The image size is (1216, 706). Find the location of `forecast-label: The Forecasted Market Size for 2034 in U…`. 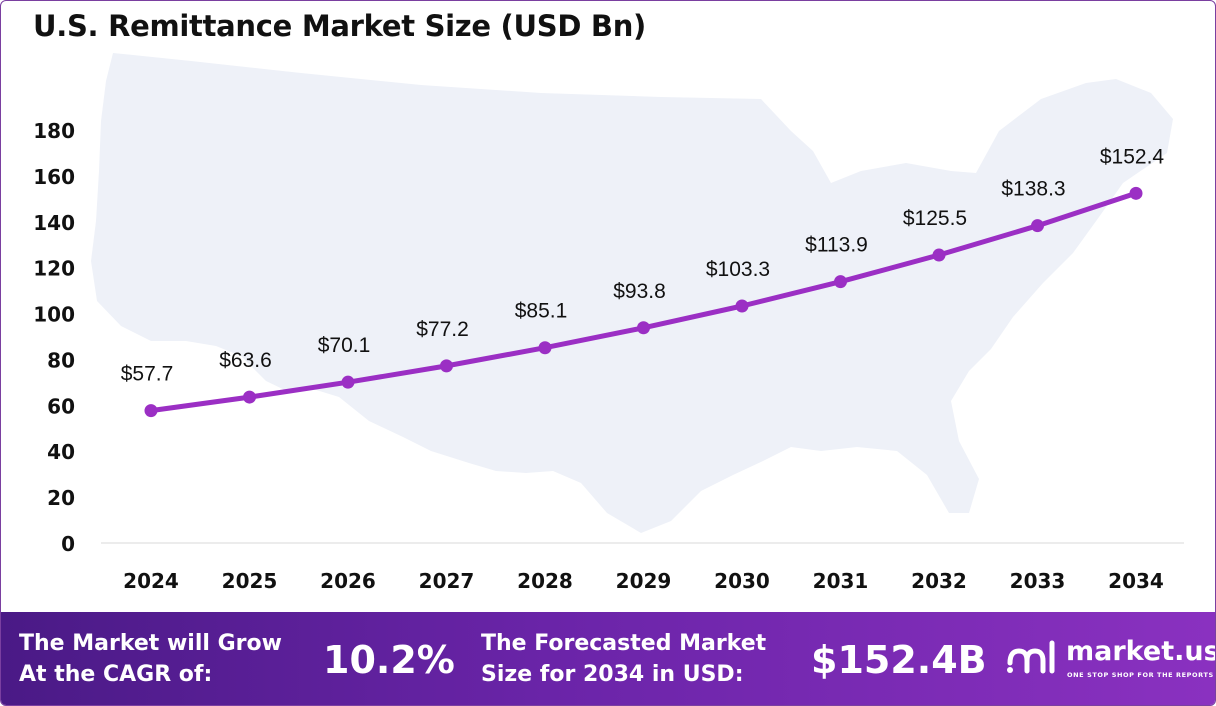

forecast-label: The Forecasted Market Size for 2034 in U… is located at coordinates (624, 659).